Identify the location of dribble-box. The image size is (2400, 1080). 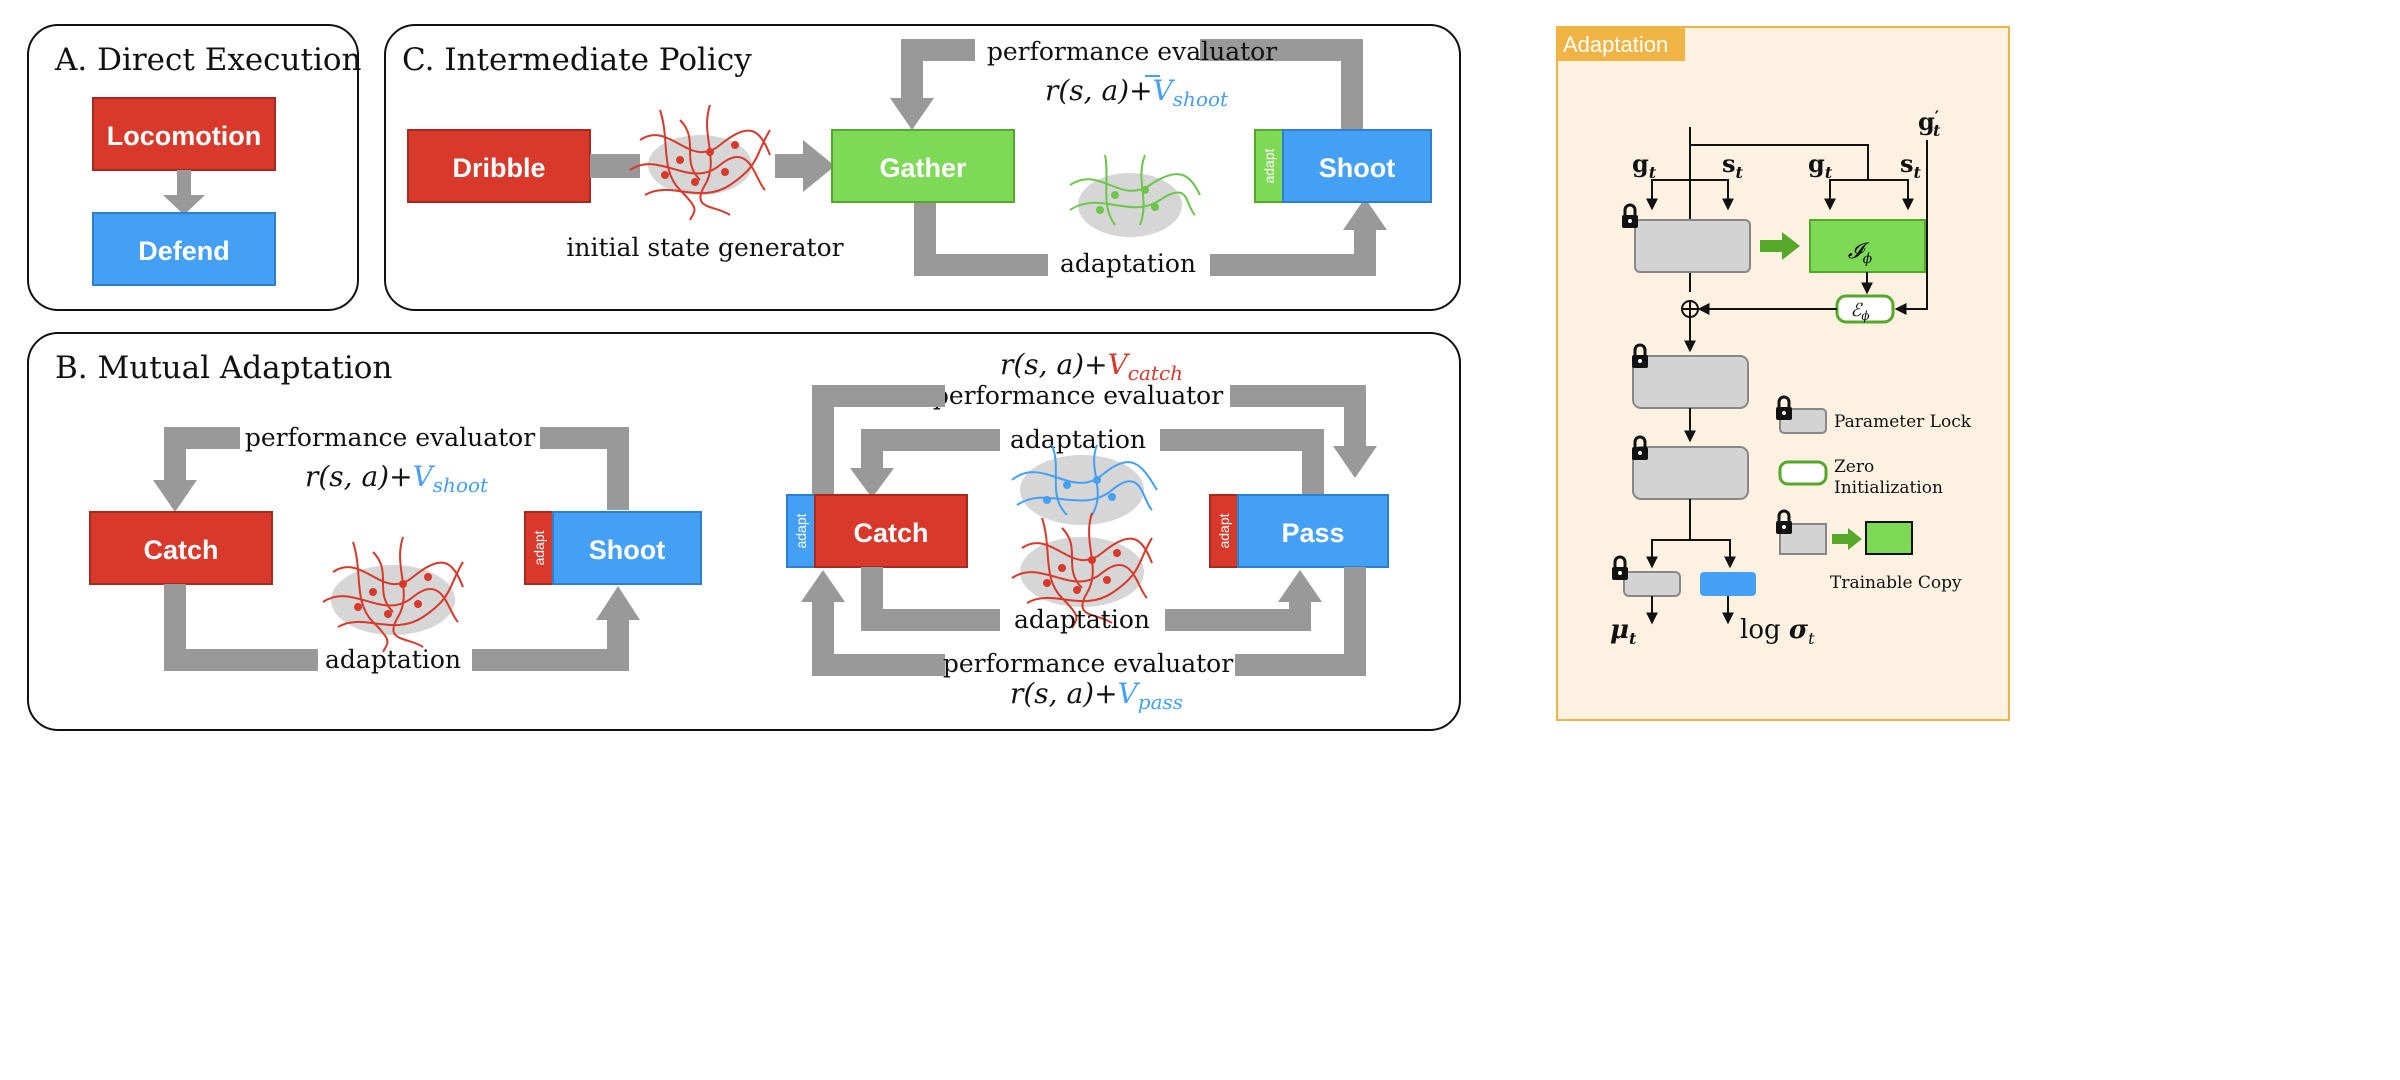
(499, 166).